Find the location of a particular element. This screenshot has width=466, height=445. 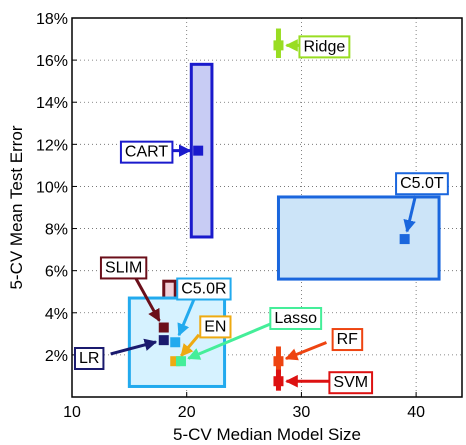

y-tick-label: 16% is located at coordinates (52, 61).